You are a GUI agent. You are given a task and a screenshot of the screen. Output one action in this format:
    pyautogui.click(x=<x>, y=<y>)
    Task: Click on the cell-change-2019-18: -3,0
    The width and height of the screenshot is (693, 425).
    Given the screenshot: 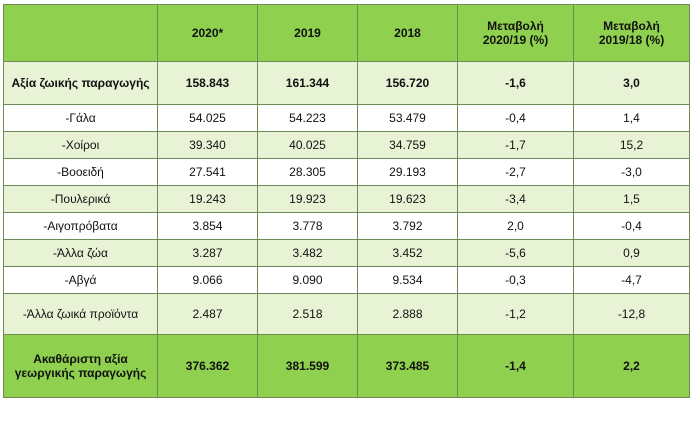 What is the action you would take?
    pyautogui.click(x=631, y=172)
    